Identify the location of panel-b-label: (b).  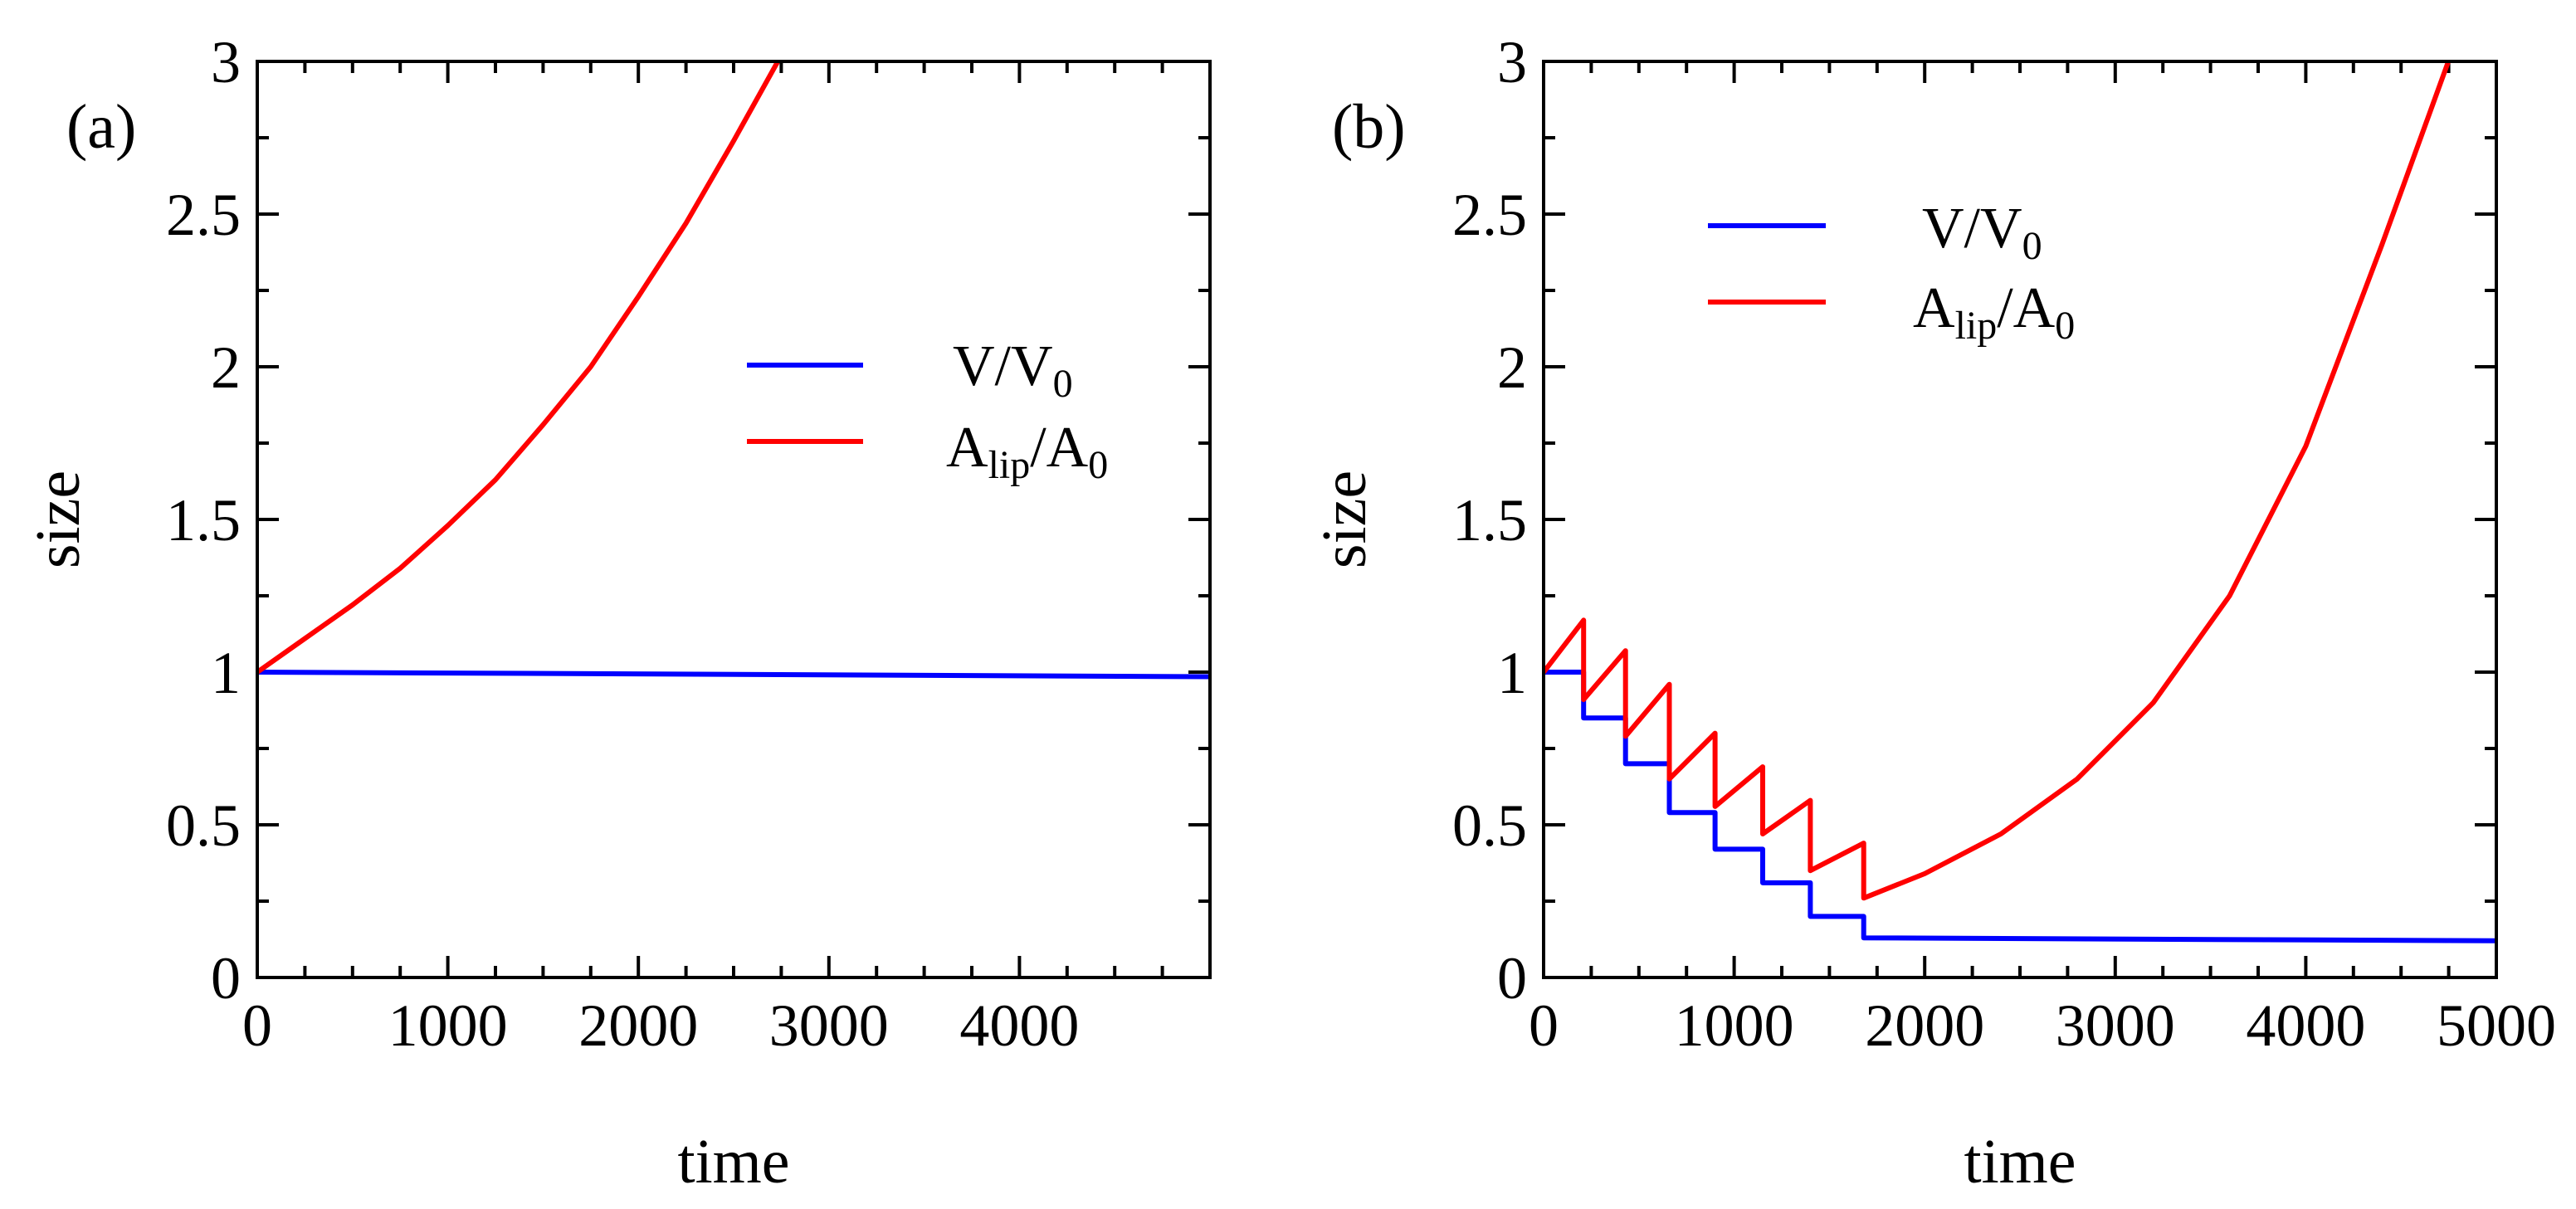
(1369, 127).